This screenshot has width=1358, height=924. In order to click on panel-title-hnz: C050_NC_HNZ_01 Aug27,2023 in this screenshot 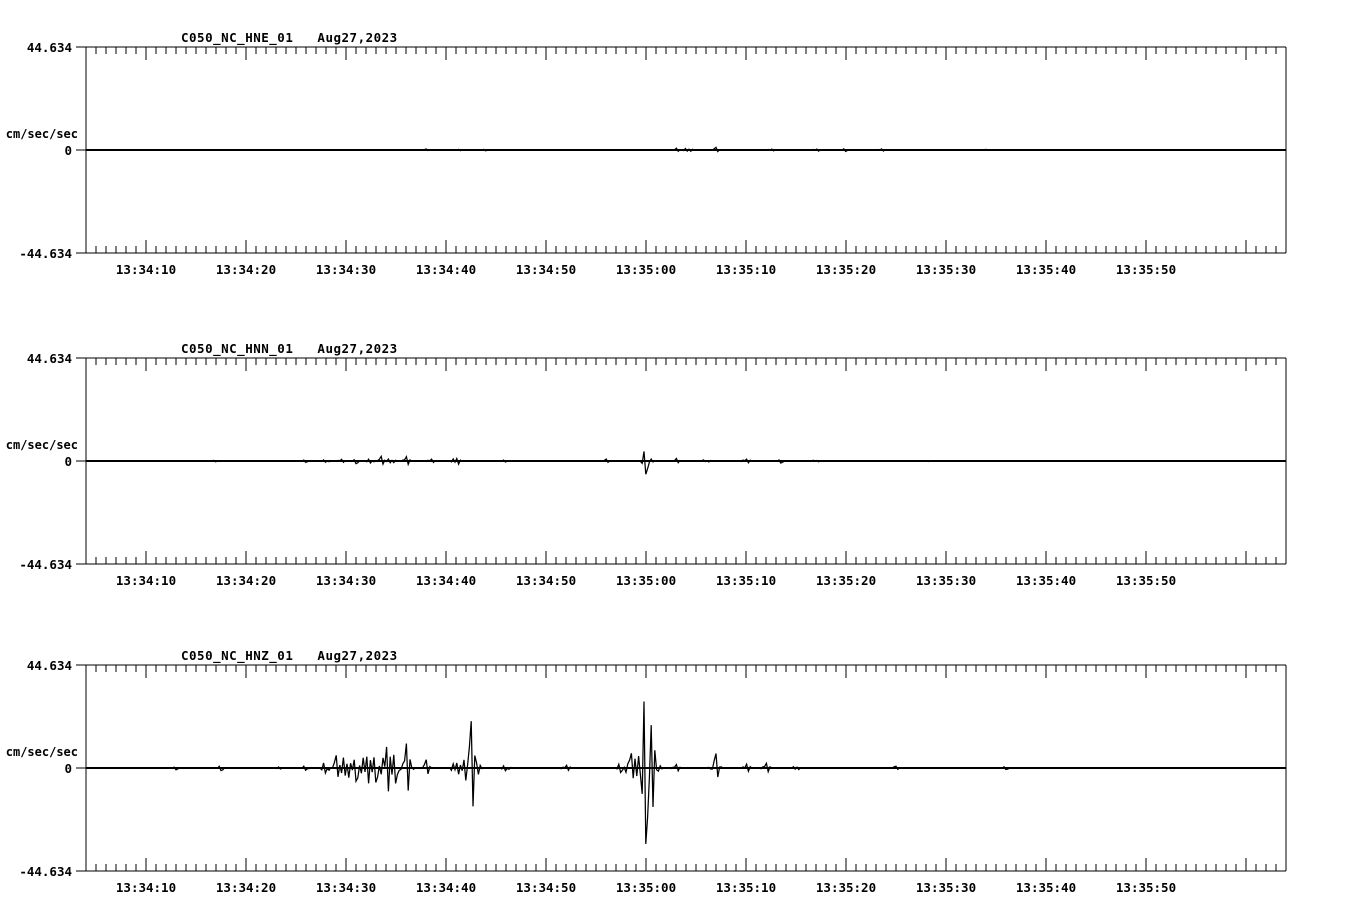, I will do `click(289, 655)`.